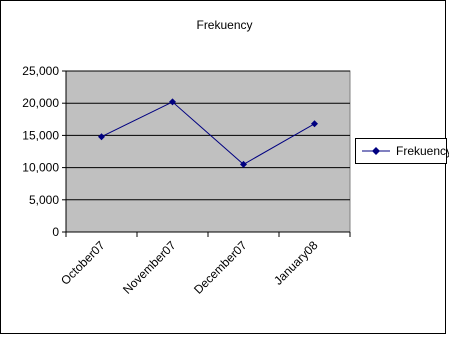 This screenshot has width=449, height=337. I want to click on legend: Frekuency, so click(402, 151).